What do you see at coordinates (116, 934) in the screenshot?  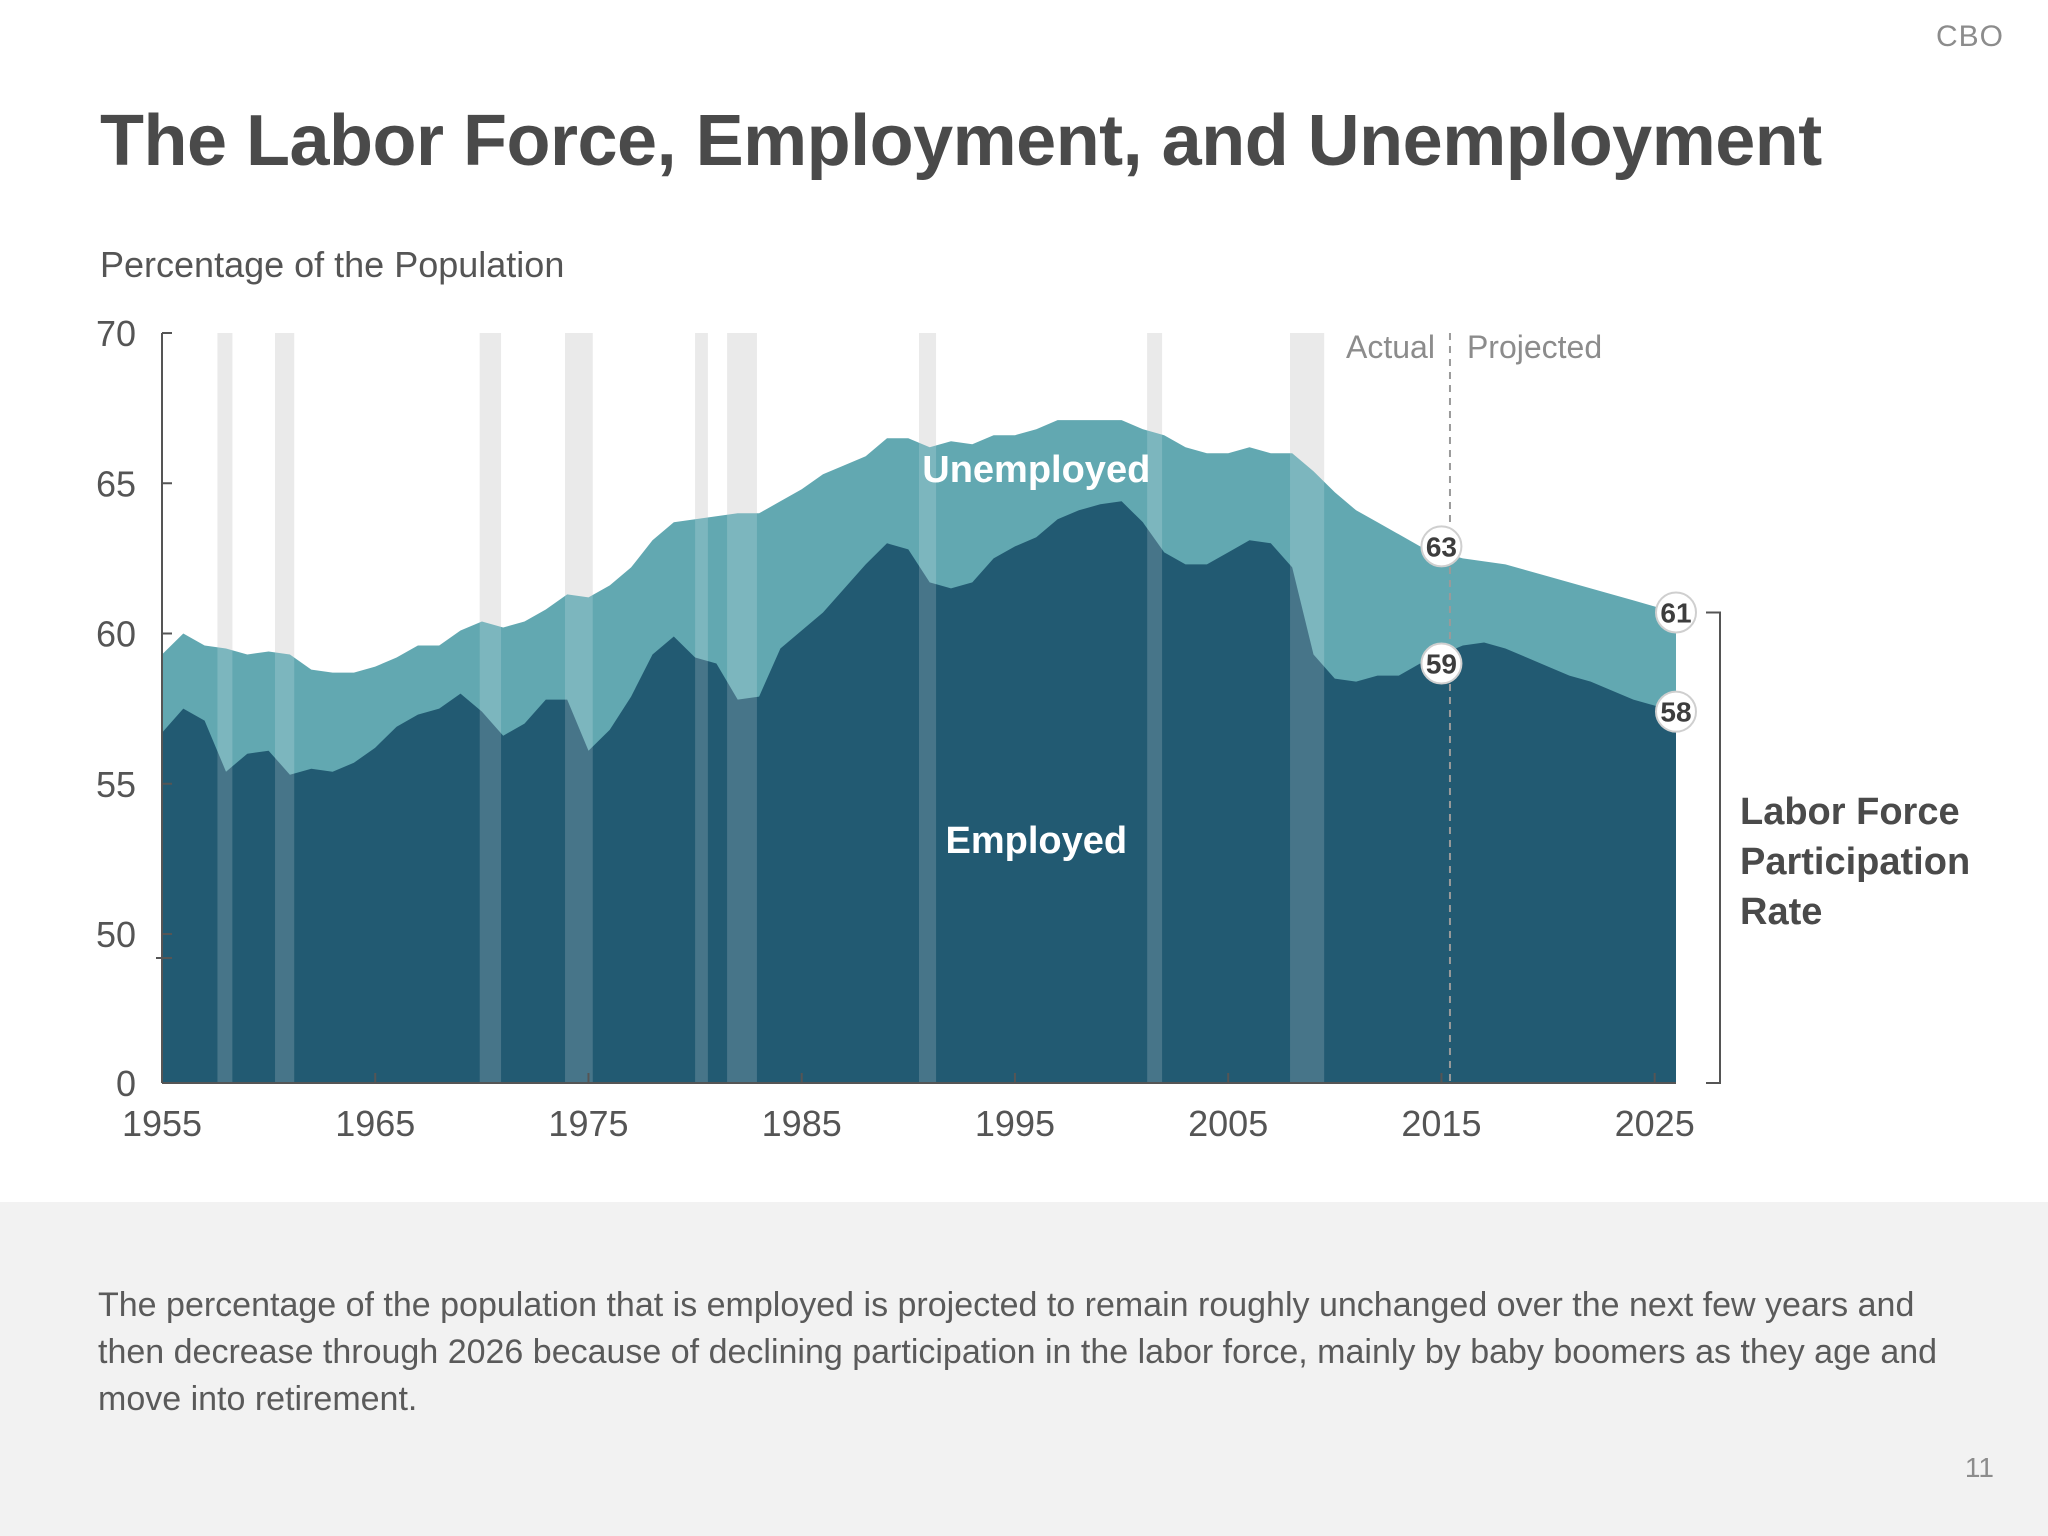 I see `y-tick-label: 50` at bounding box center [116, 934].